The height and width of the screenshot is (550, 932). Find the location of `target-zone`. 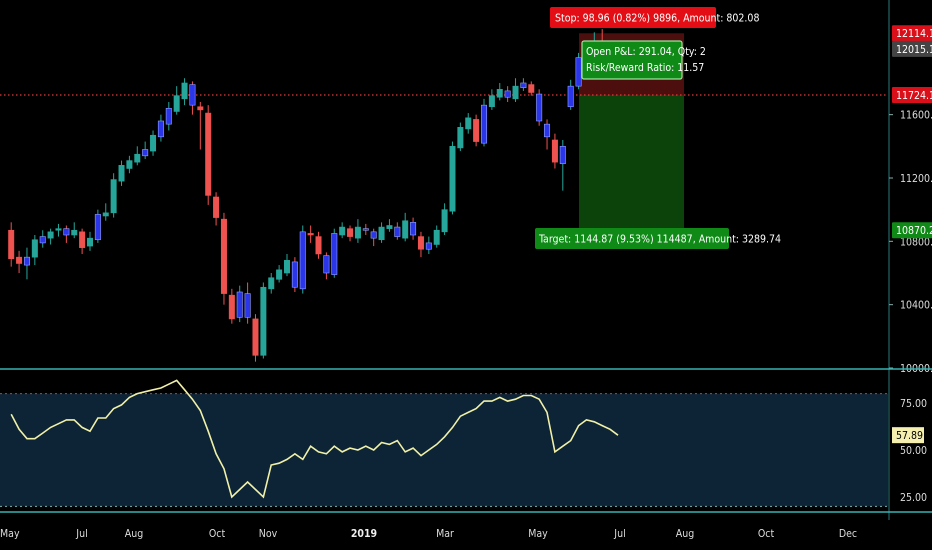

target-zone is located at coordinates (631, 163).